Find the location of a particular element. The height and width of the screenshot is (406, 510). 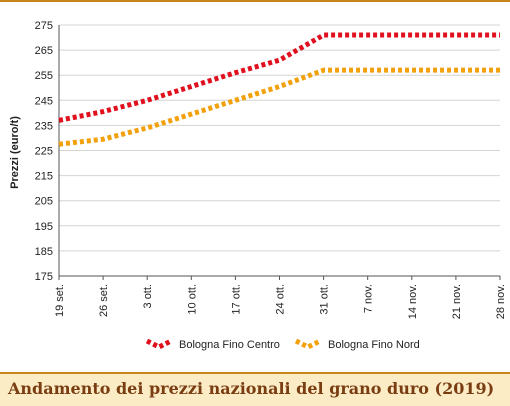

x-tick-label: 17 ott. is located at coordinates (236, 299).